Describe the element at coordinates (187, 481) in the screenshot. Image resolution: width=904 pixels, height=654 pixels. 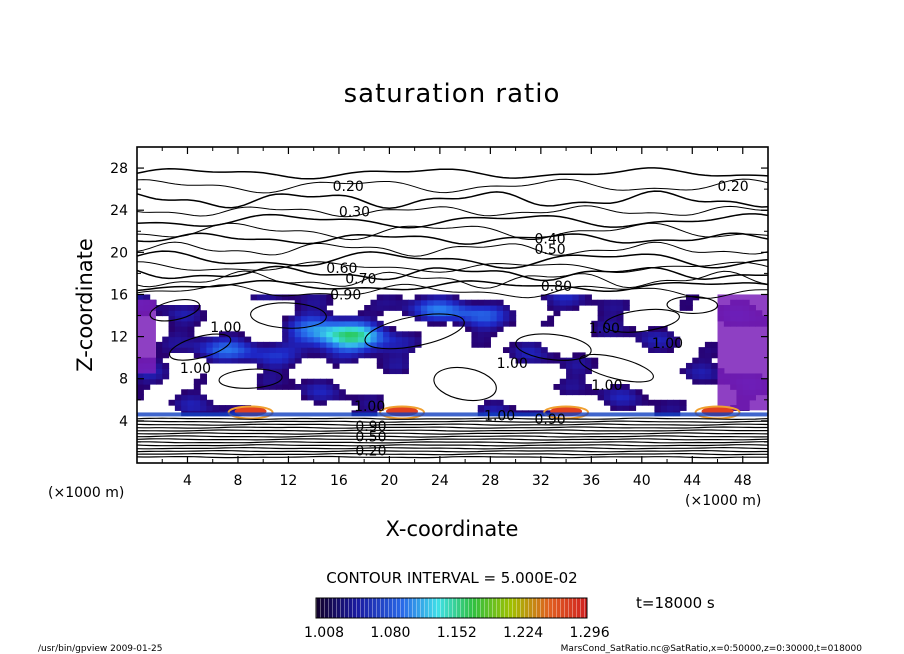
I see `x-tick-label: 4` at that location.